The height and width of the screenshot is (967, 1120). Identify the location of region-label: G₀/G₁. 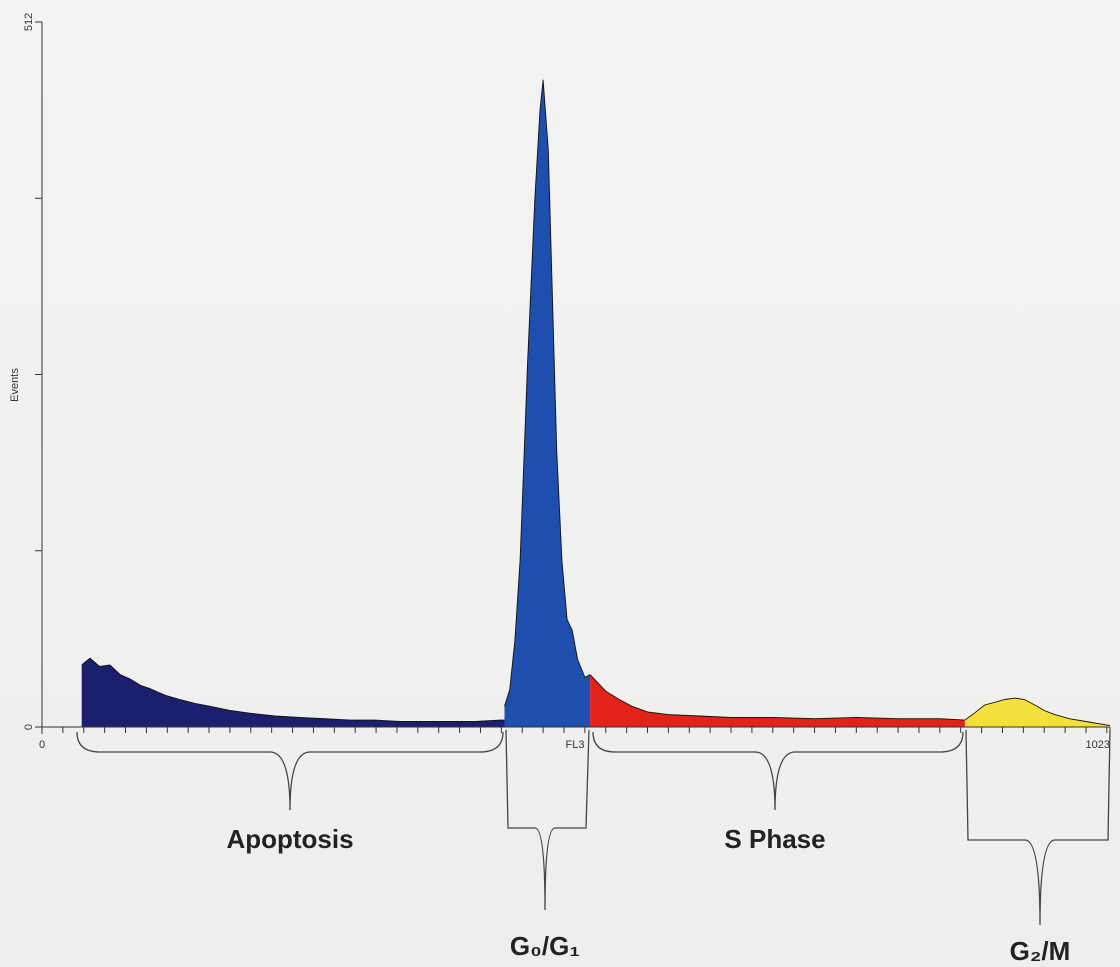
(545, 946).